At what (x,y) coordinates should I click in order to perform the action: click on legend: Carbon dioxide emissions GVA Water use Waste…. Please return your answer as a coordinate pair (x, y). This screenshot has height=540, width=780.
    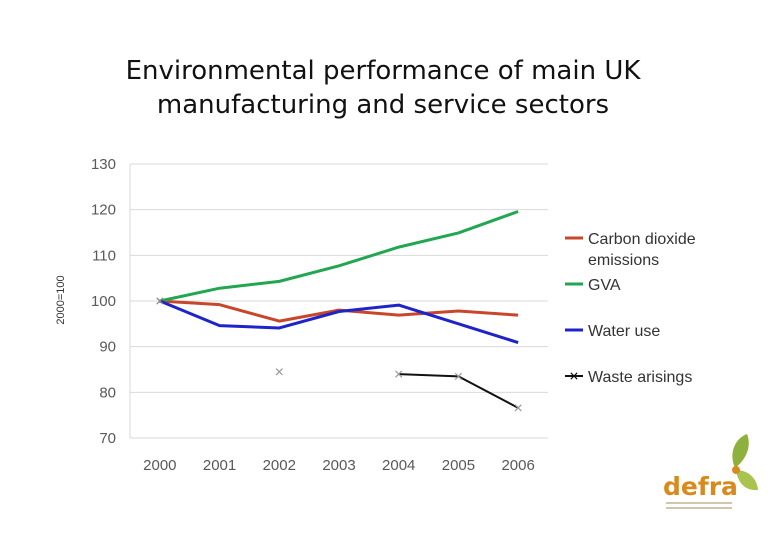
    Looking at the image, I should click on (630, 308).